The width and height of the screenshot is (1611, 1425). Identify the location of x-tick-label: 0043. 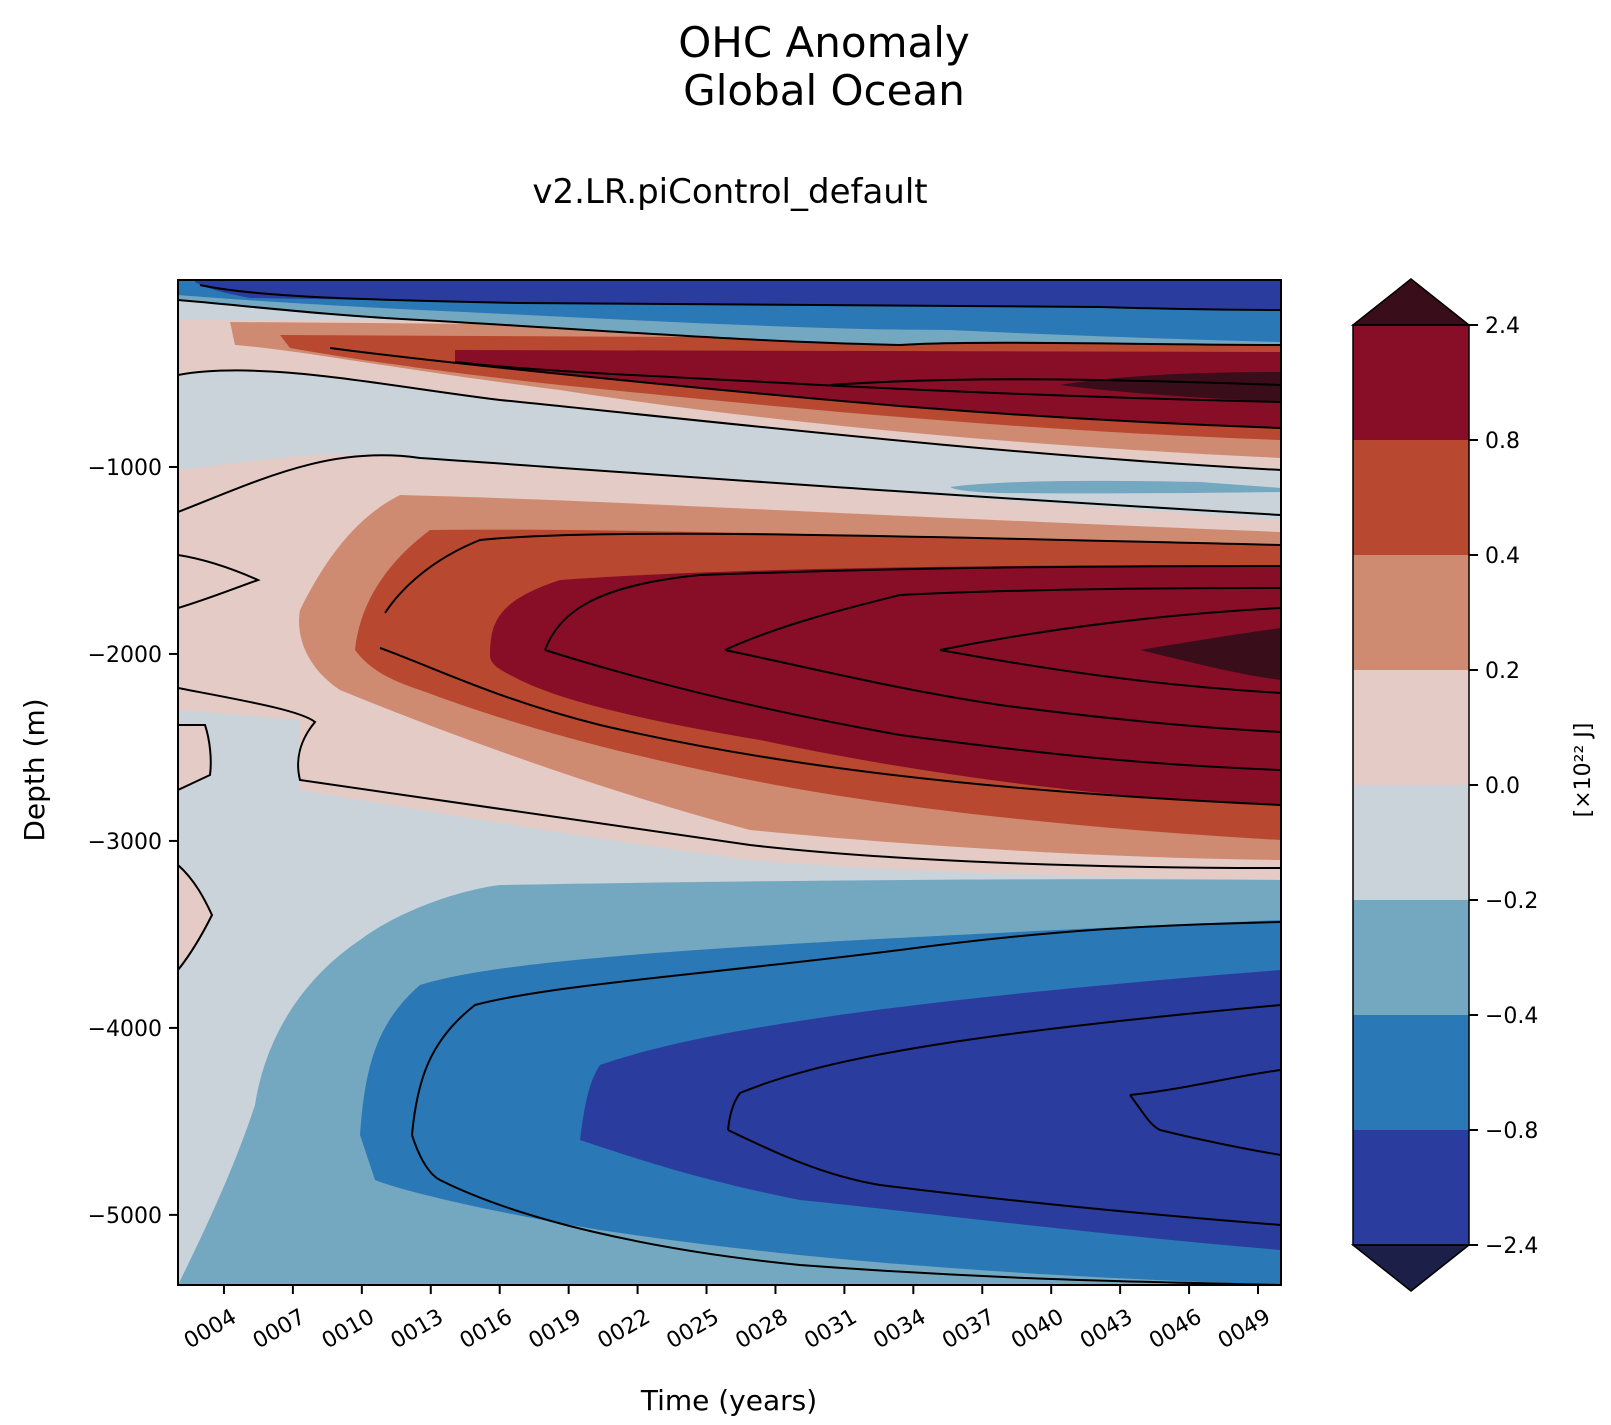
(1106, 1330).